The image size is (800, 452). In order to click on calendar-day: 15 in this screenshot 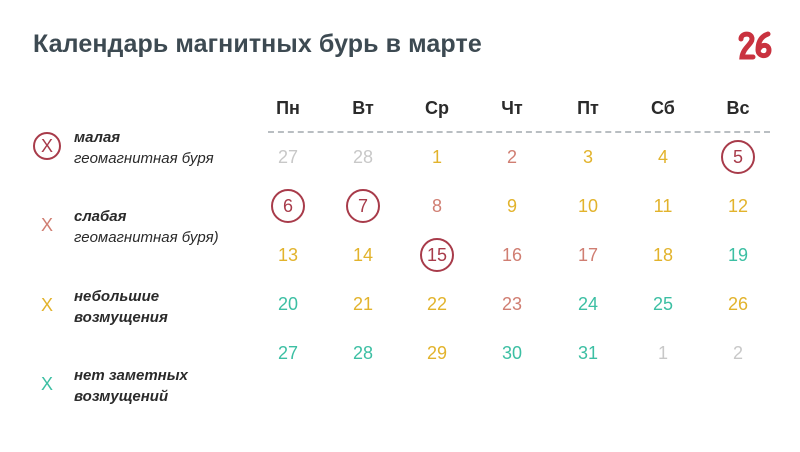, I will do `click(437, 255)`.